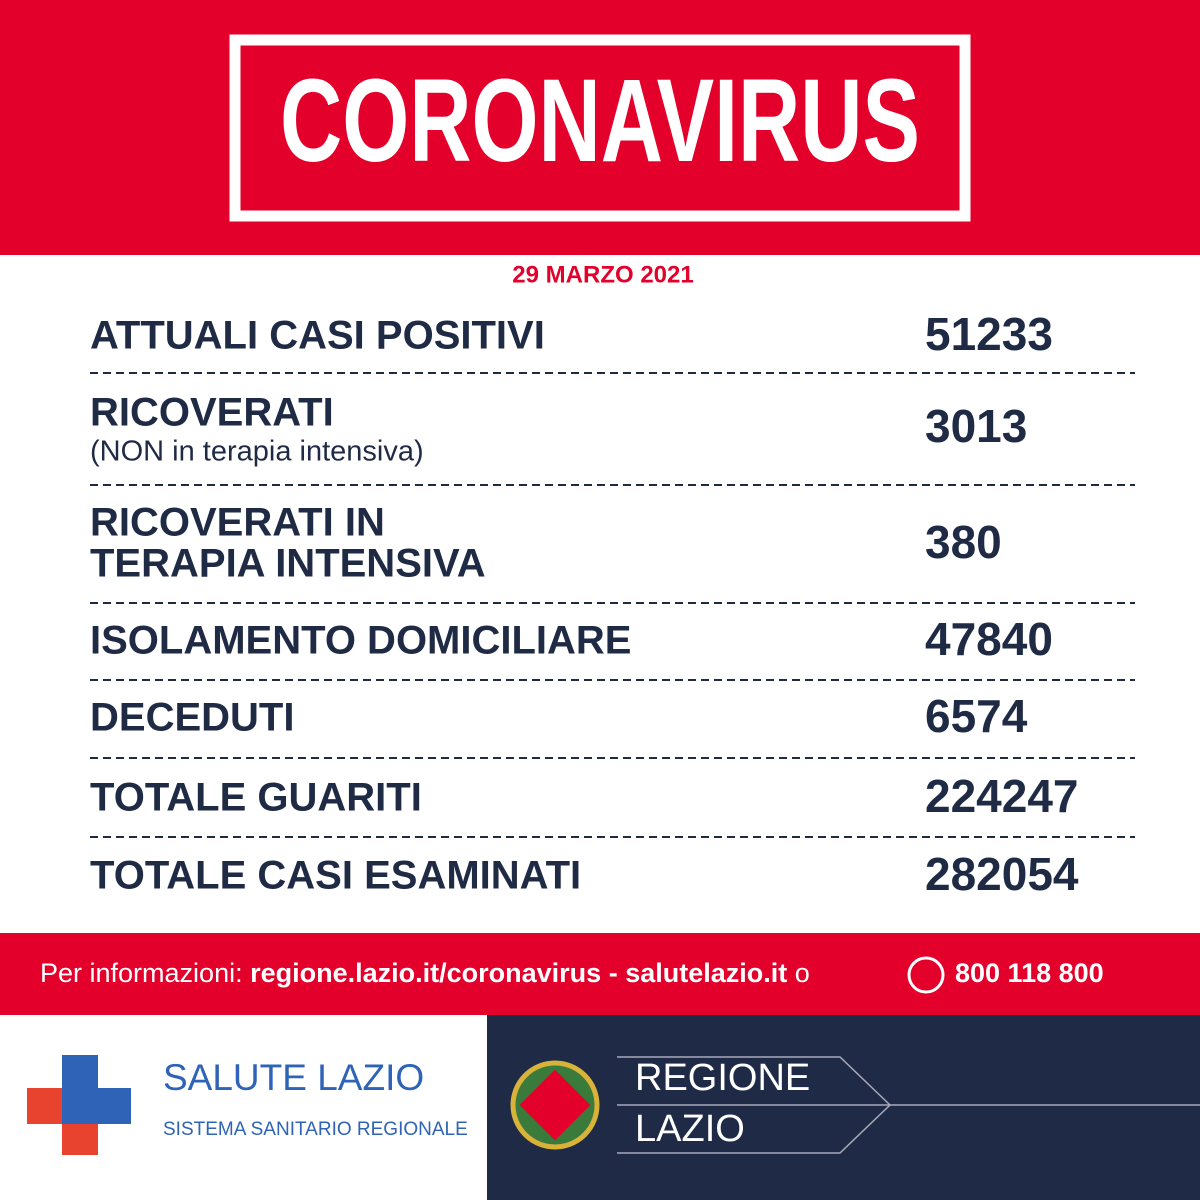 The height and width of the screenshot is (1200, 1200). I want to click on title-frame, so click(600, 128).